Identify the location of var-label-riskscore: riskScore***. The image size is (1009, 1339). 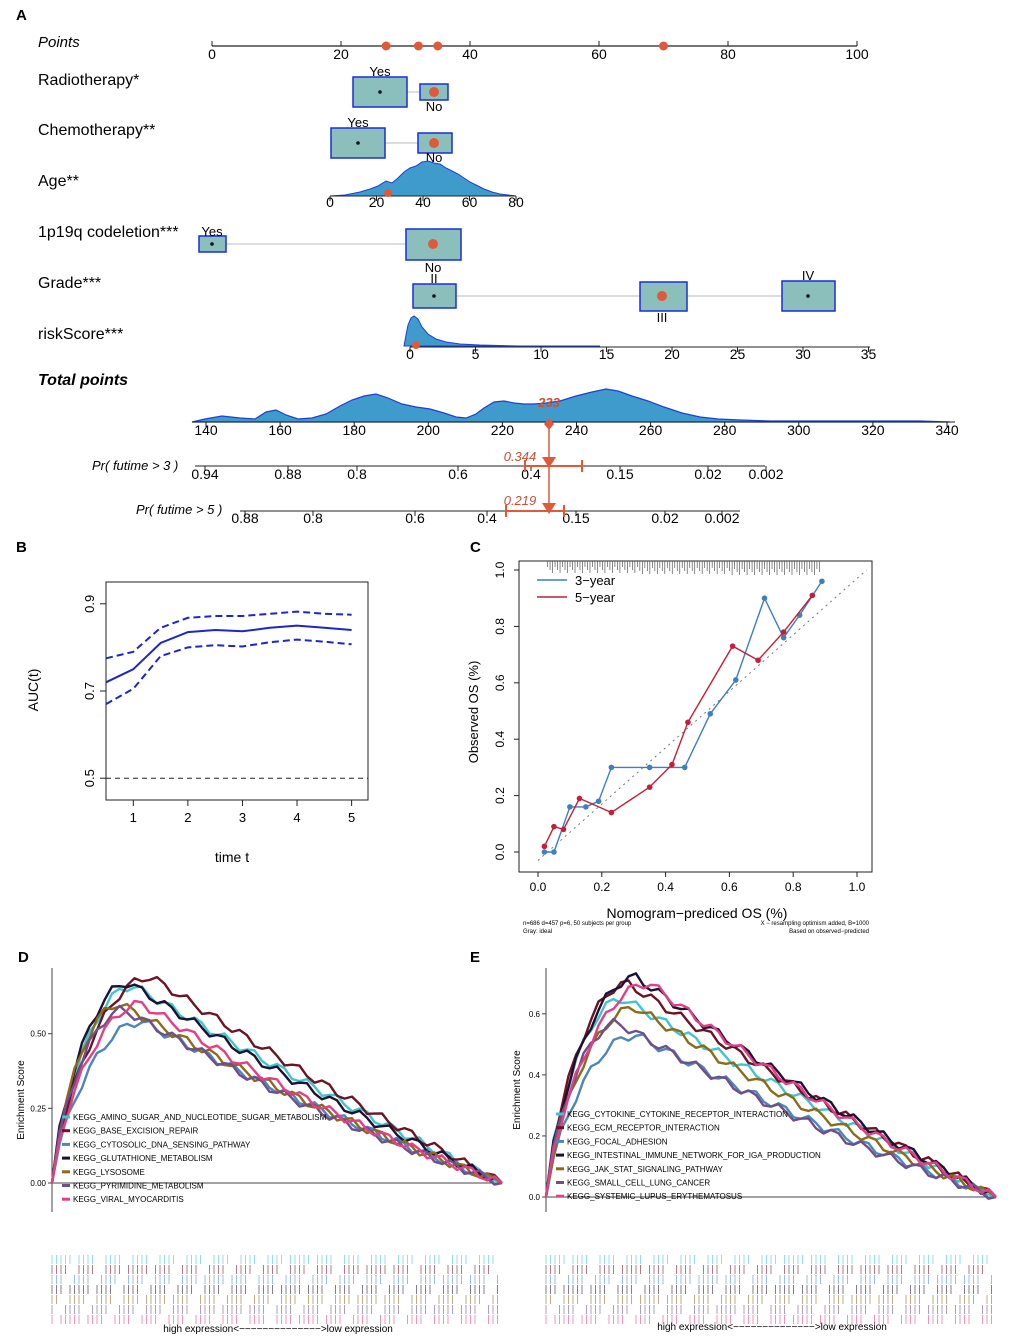
(80, 334).